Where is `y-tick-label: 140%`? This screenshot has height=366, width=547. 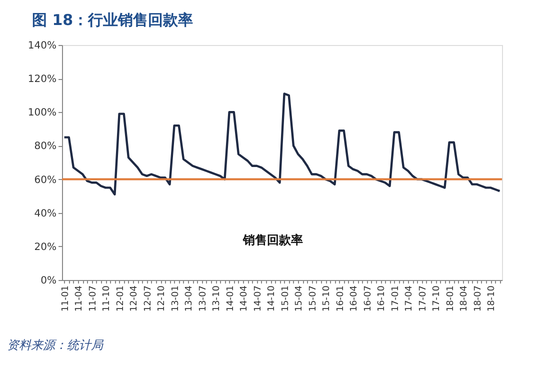
y-tick-label: 140% is located at coordinates (42, 46).